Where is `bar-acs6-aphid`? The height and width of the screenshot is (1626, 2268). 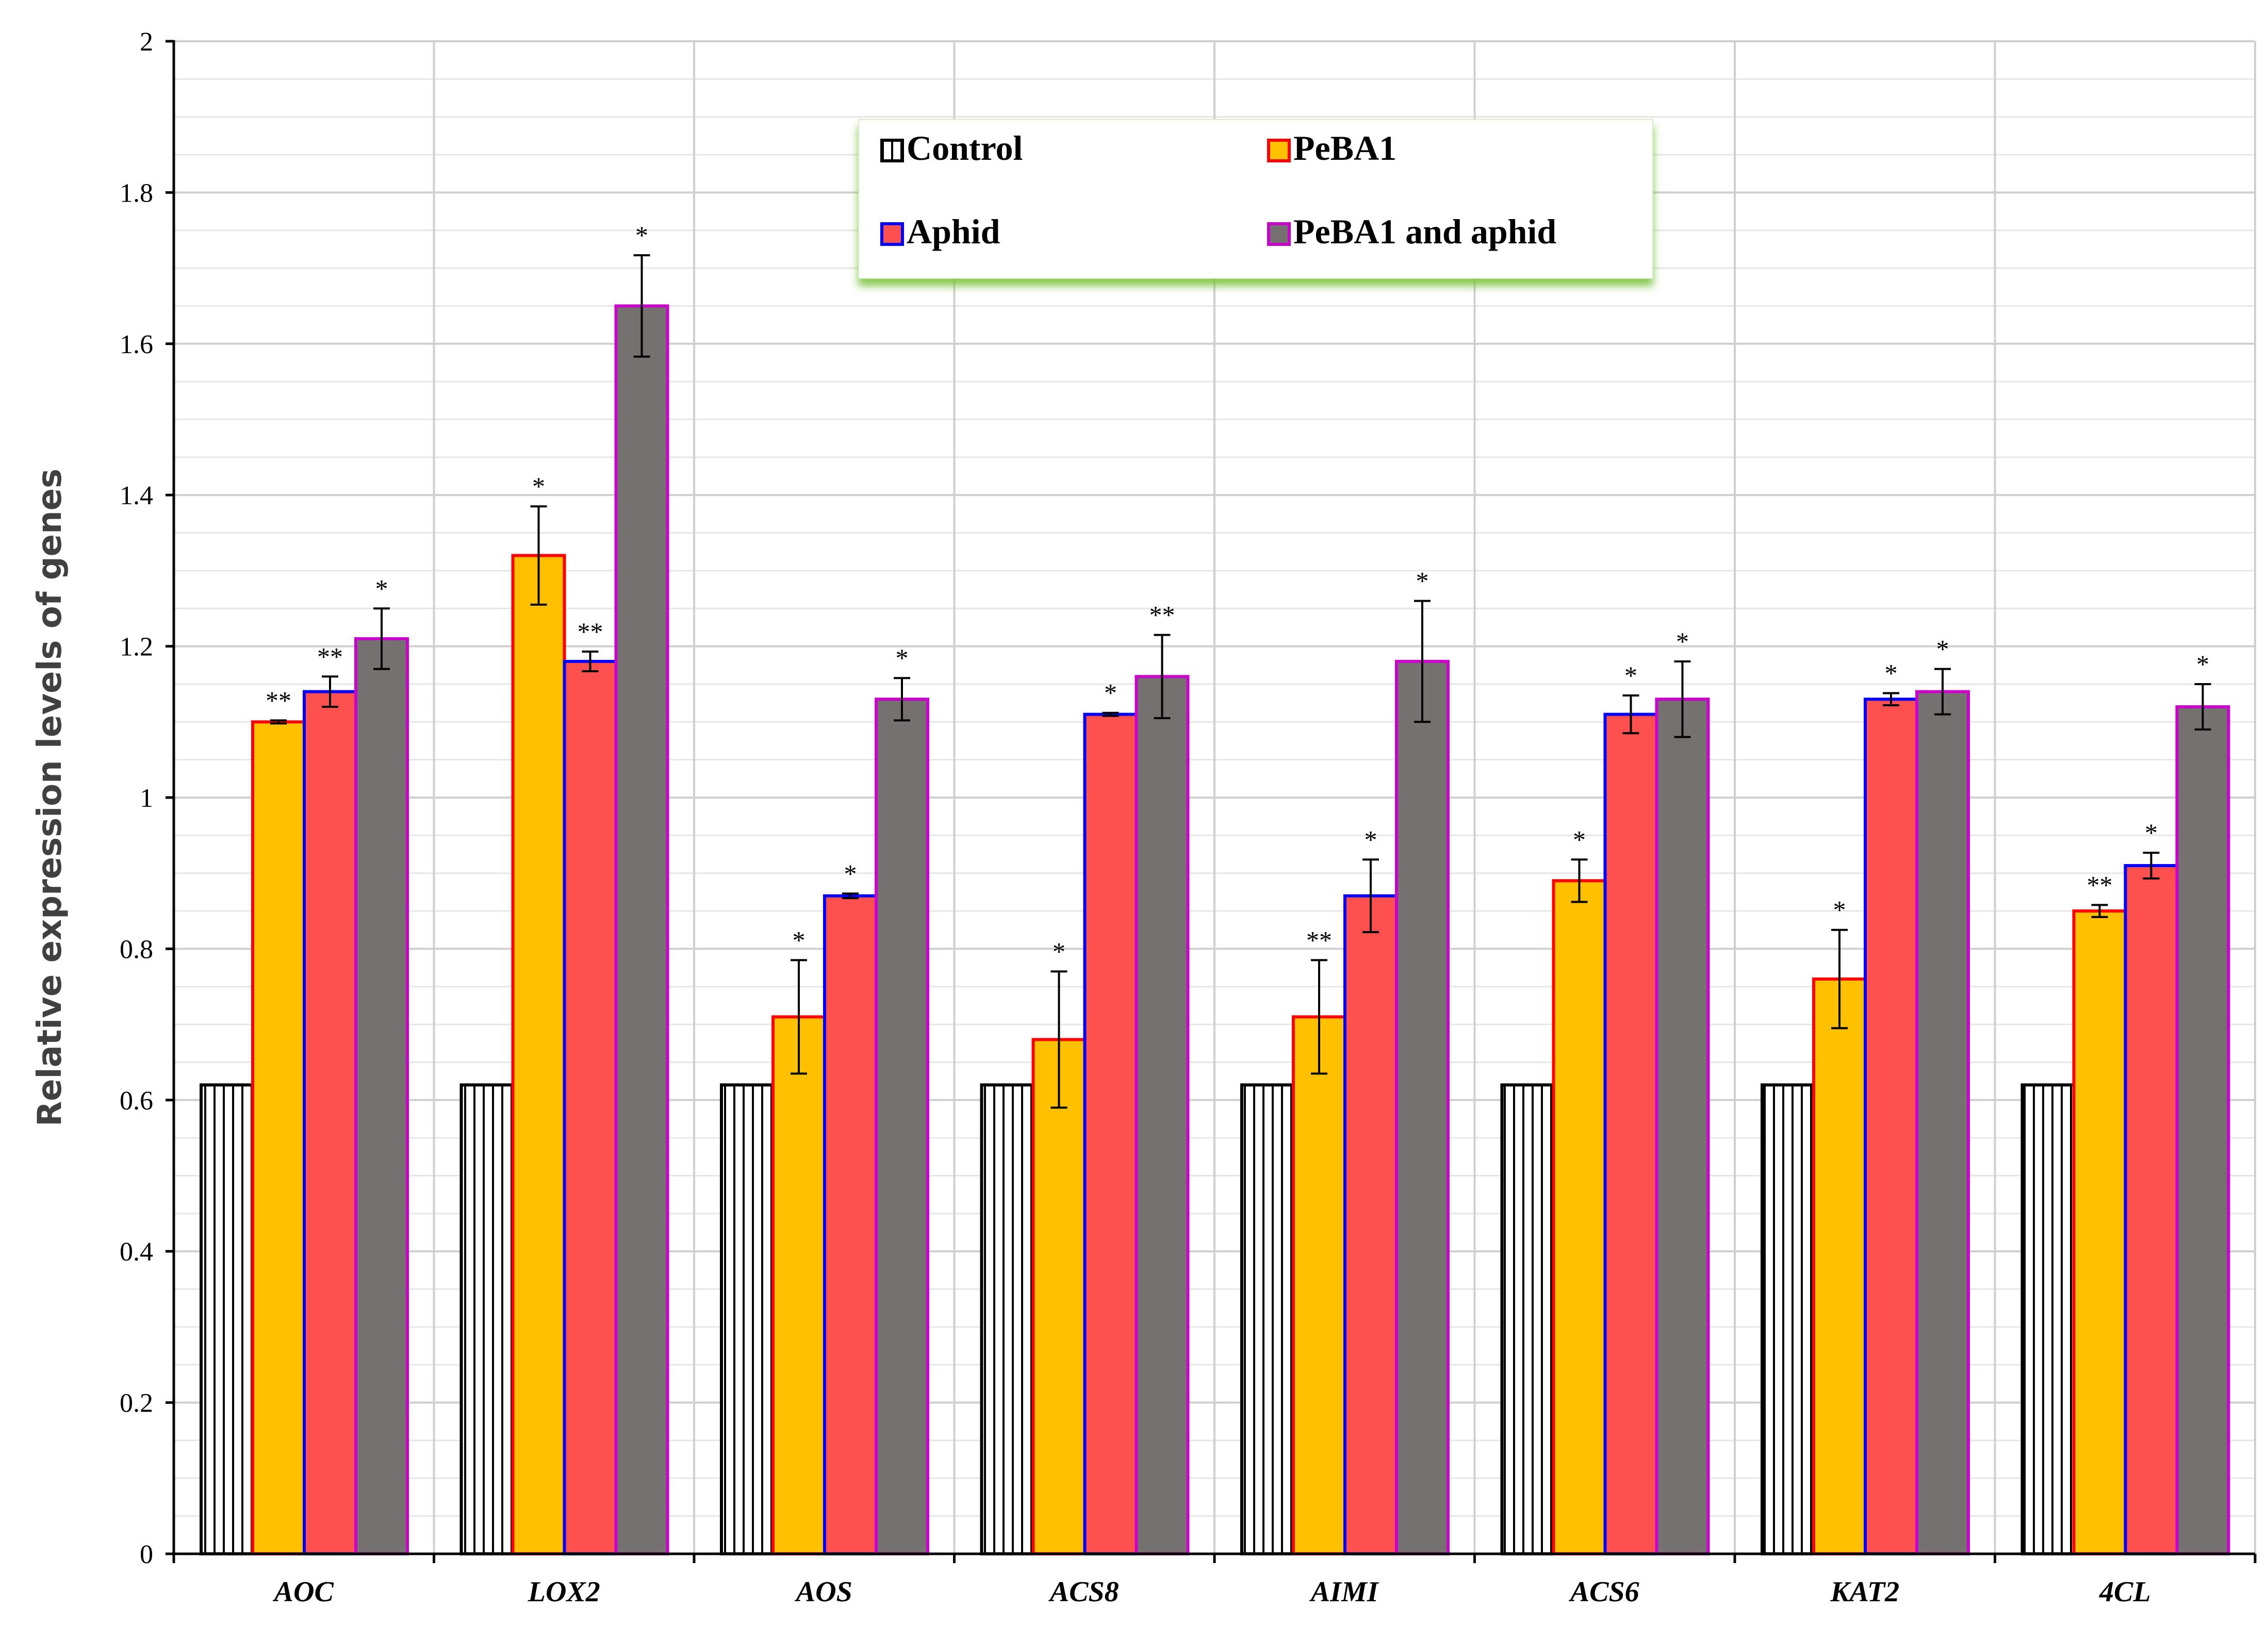 bar-acs6-aphid is located at coordinates (1630, 1133).